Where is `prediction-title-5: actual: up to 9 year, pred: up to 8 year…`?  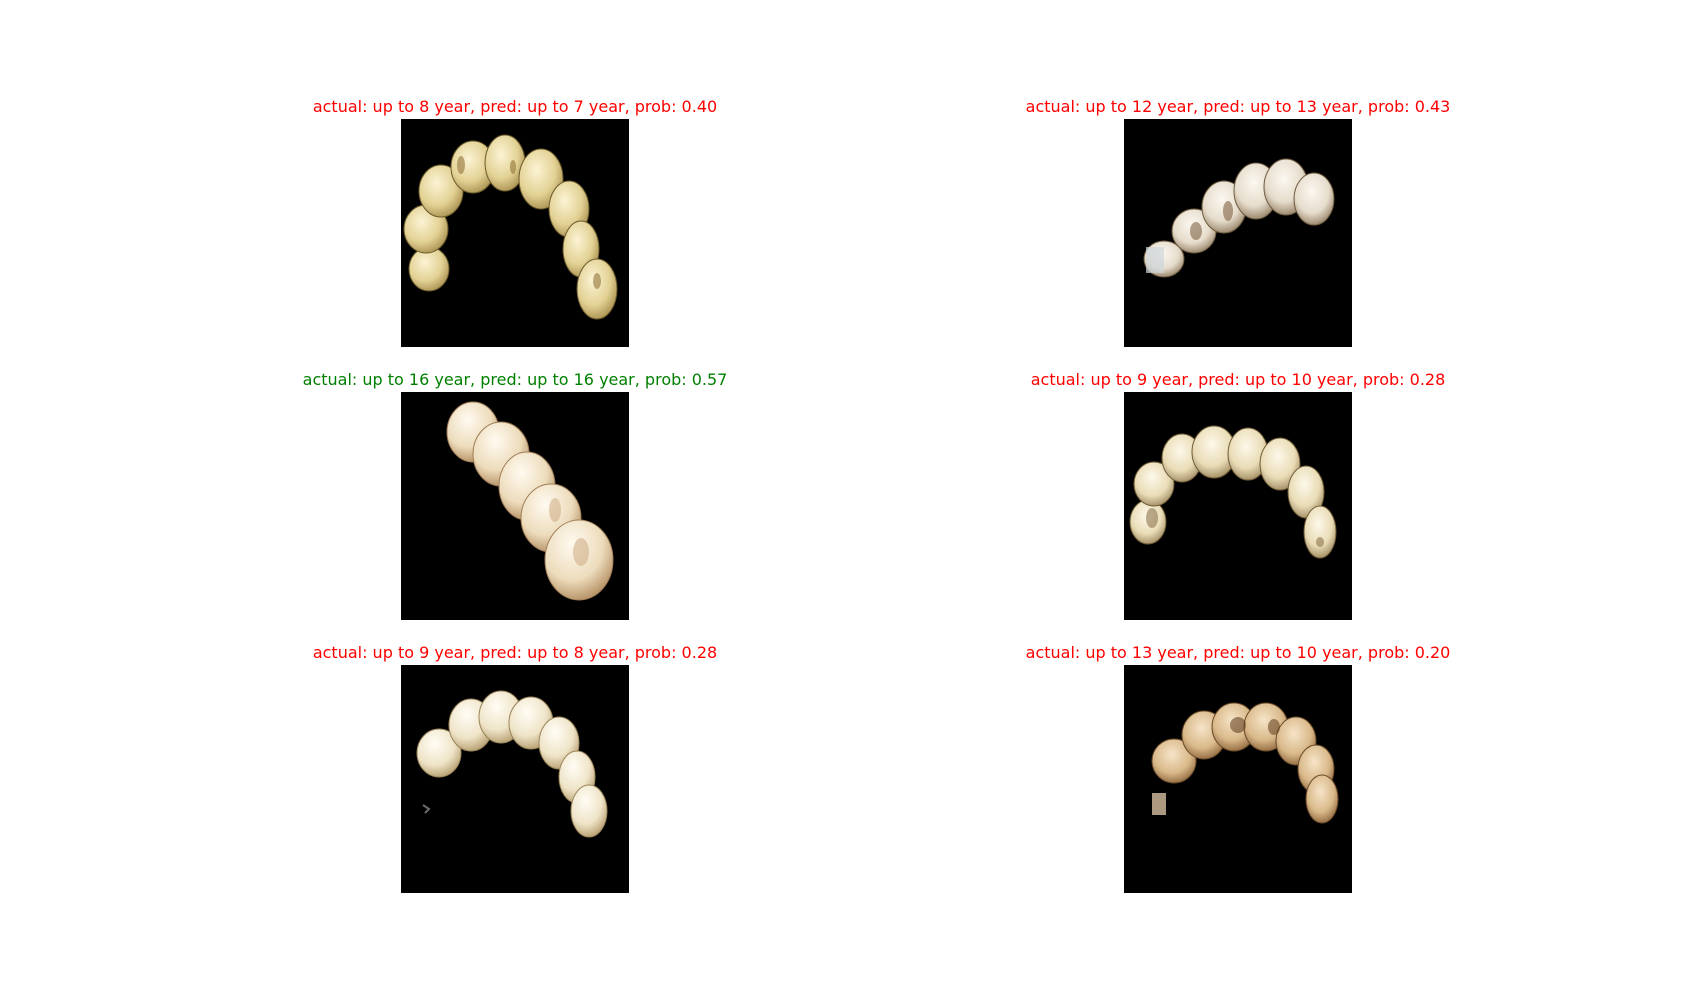 prediction-title-5: actual: up to 9 year, pred: up to 8 year… is located at coordinates (515, 652).